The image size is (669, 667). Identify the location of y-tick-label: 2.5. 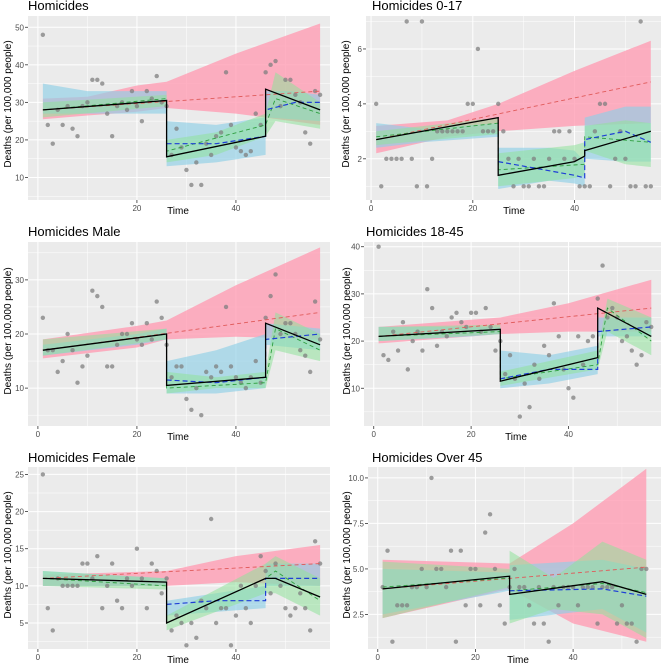
(359, 614).